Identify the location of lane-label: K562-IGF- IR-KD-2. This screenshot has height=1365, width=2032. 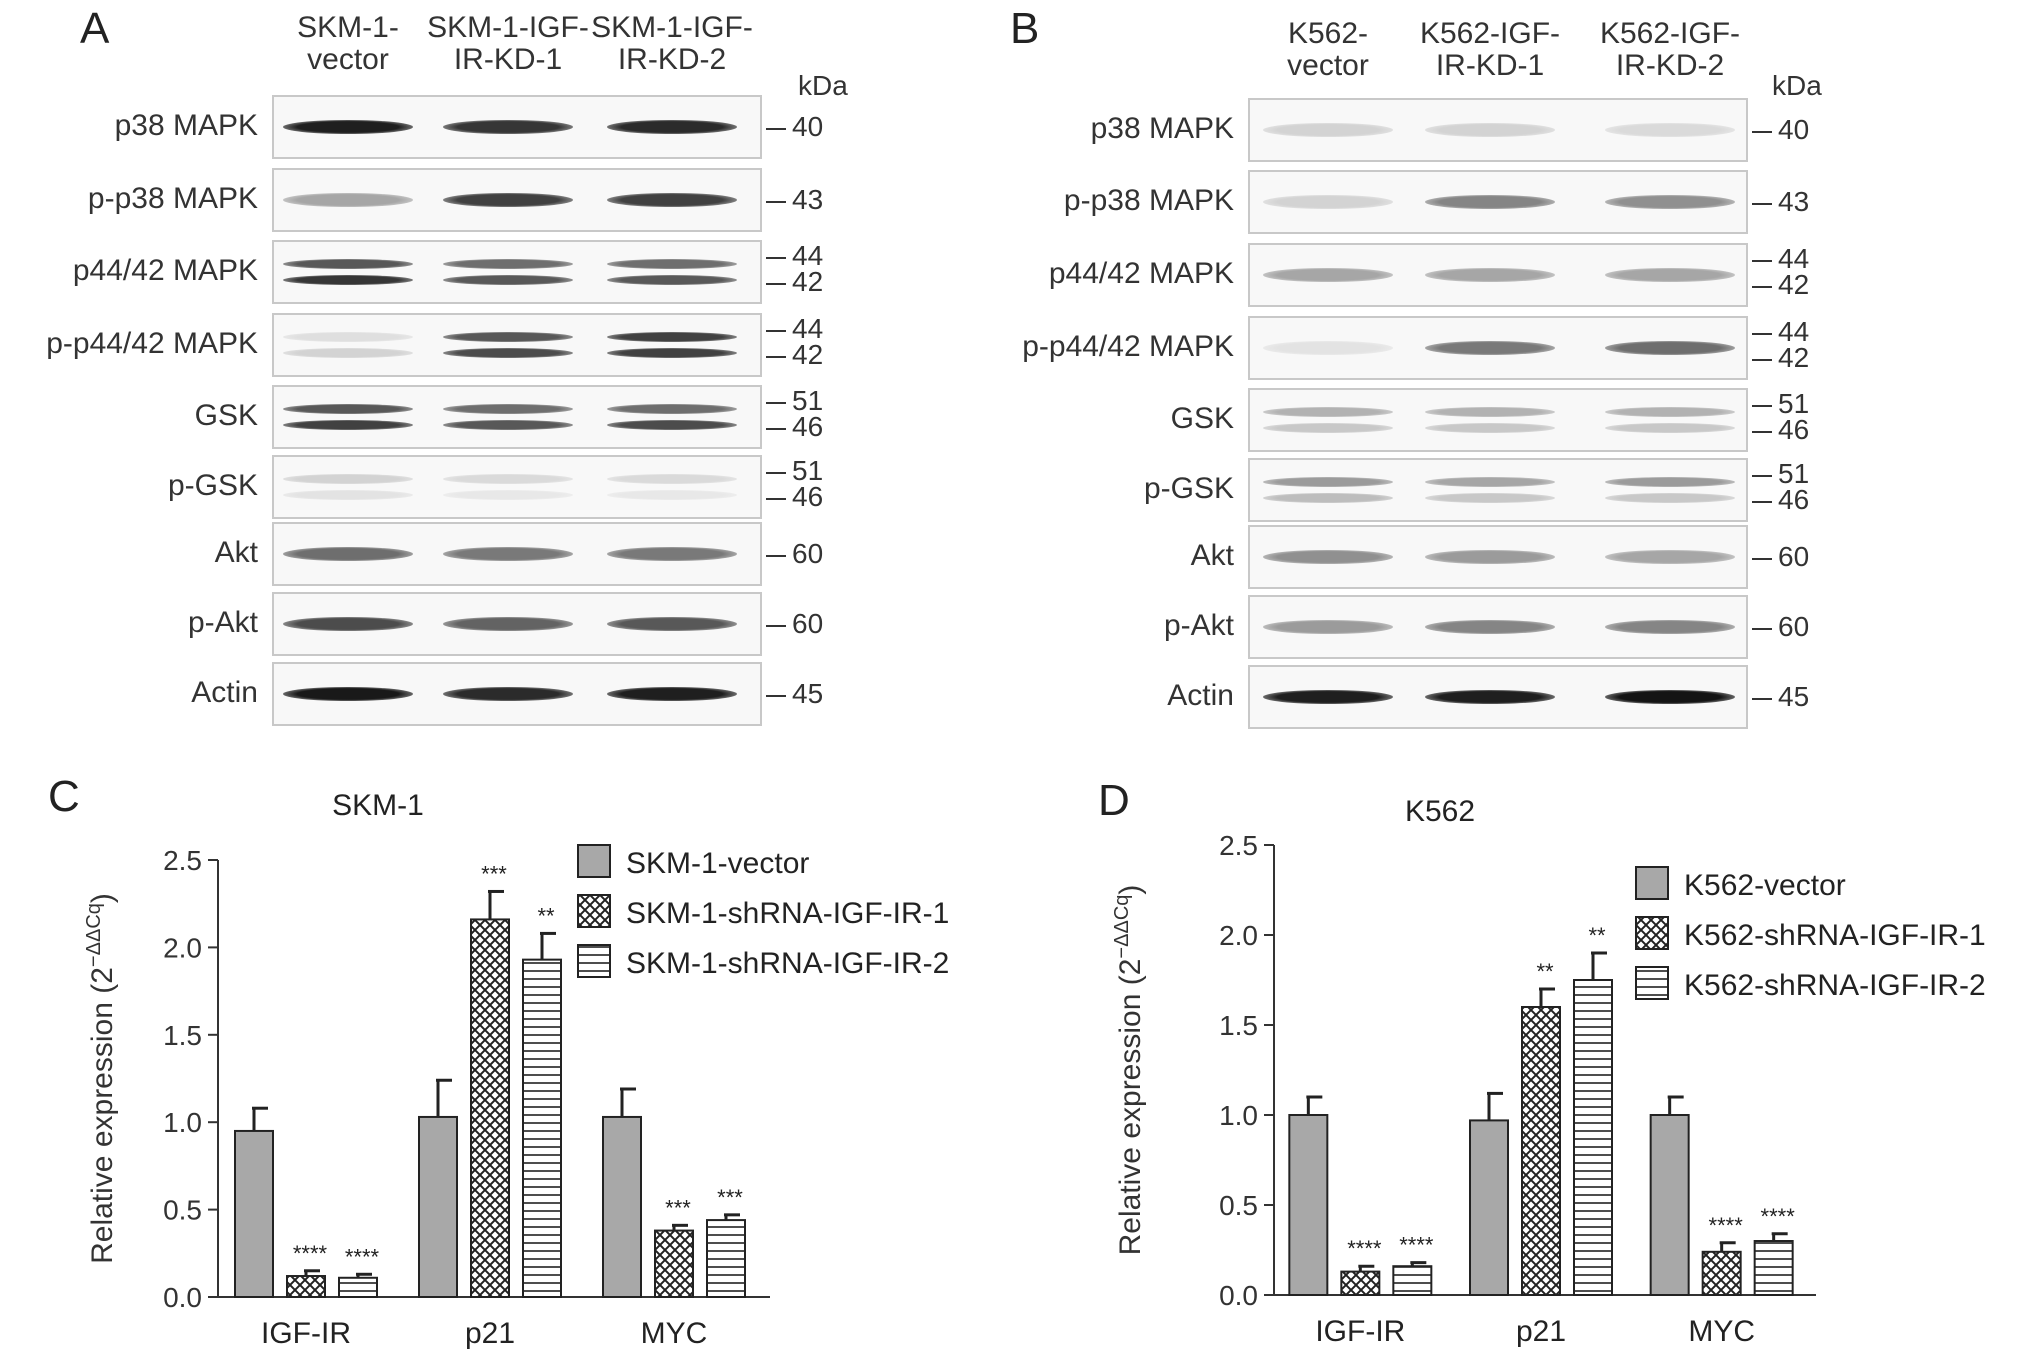
(1670, 49).